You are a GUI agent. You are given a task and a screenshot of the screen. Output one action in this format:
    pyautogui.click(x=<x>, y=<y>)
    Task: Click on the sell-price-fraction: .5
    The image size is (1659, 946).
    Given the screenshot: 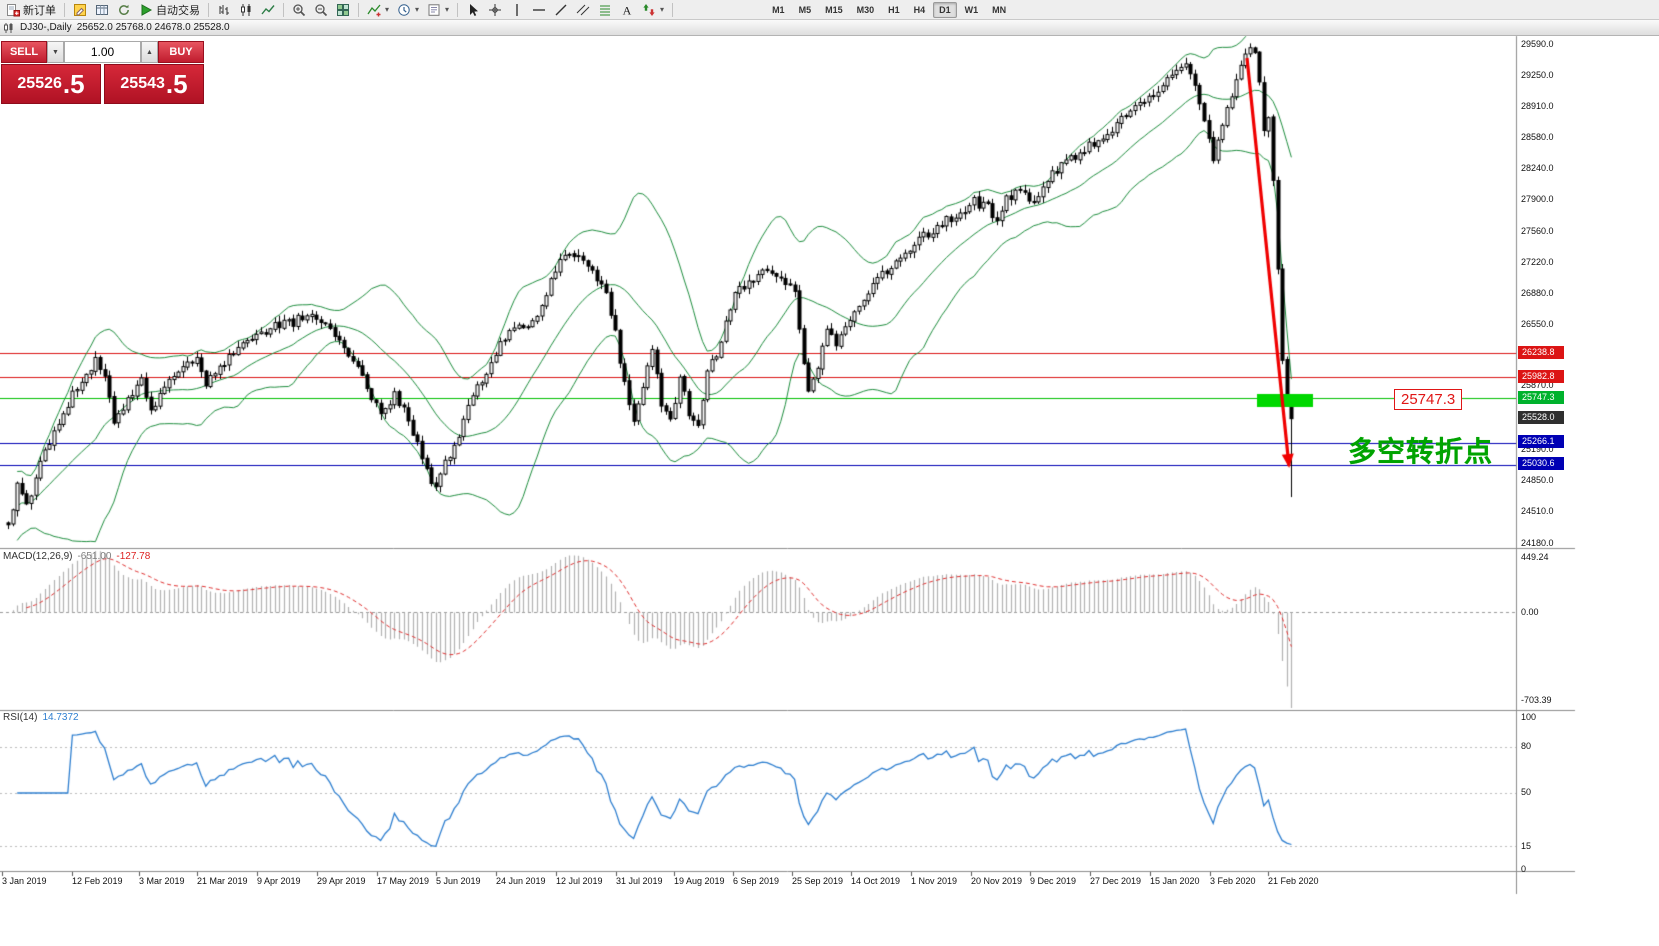 What is the action you would take?
    pyautogui.click(x=73, y=84)
    